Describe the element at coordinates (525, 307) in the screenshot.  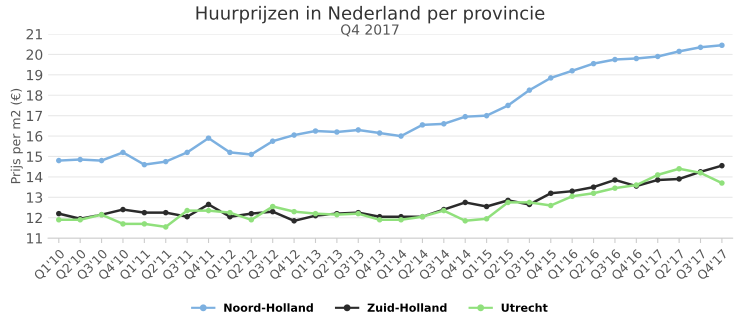
I see `legend-label: Utrecht` at that location.